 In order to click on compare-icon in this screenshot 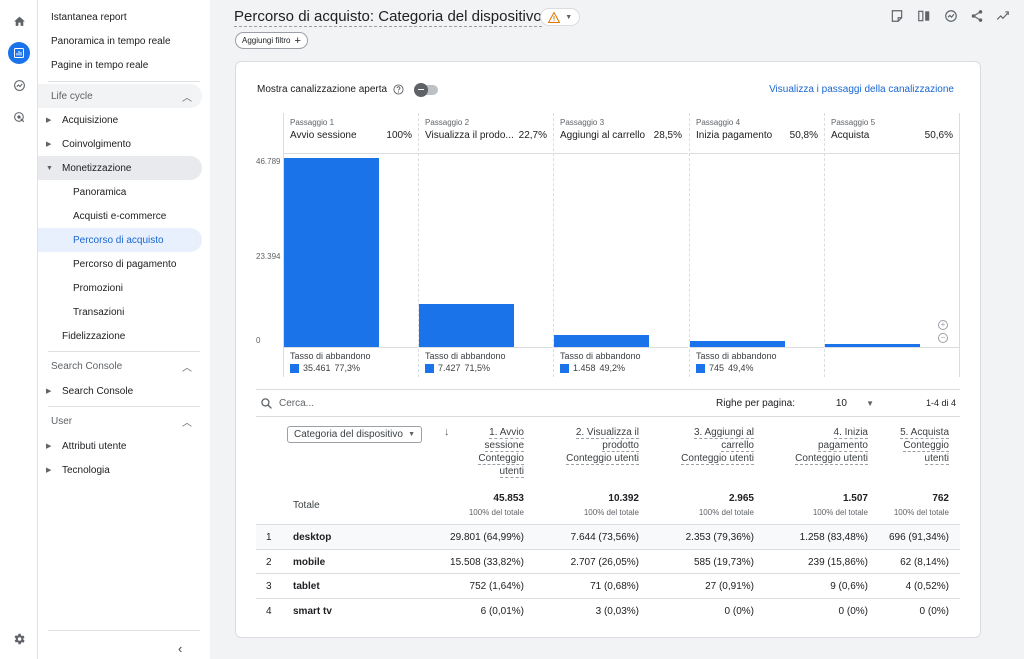, I will do `click(924, 16)`.